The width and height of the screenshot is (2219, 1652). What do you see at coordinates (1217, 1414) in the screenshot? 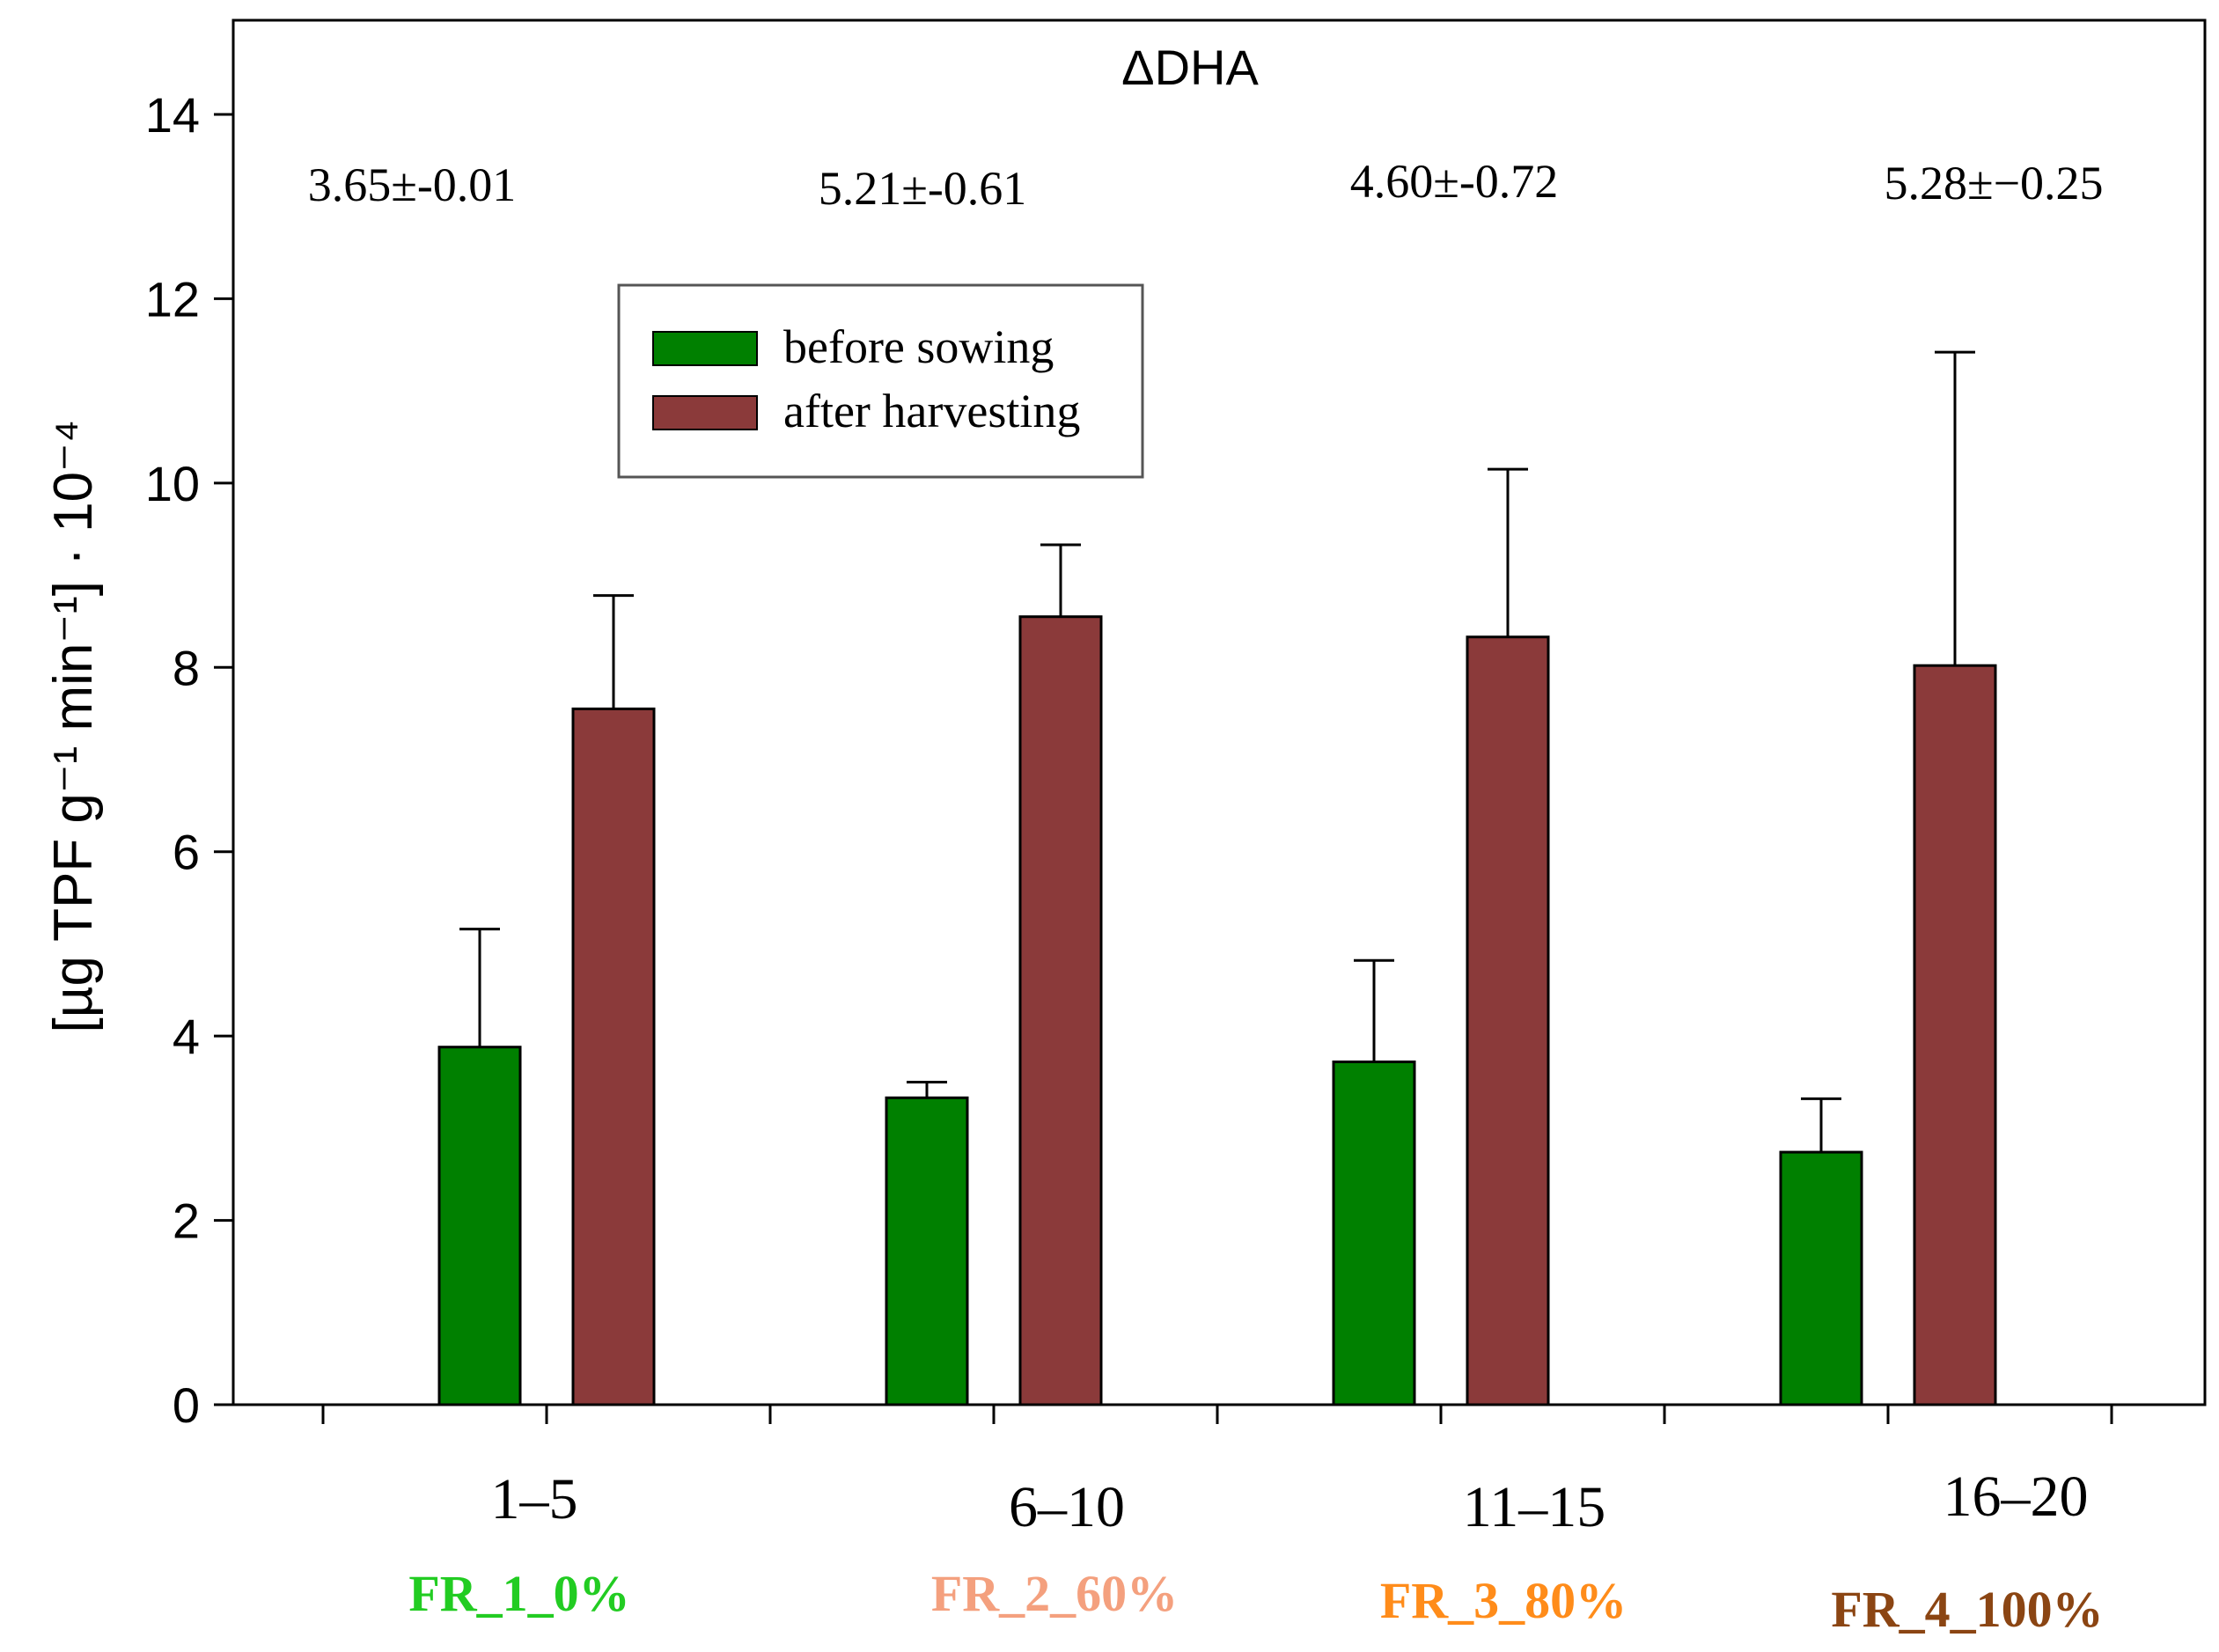
I see `x-axis-ticks` at bounding box center [1217, 1414].